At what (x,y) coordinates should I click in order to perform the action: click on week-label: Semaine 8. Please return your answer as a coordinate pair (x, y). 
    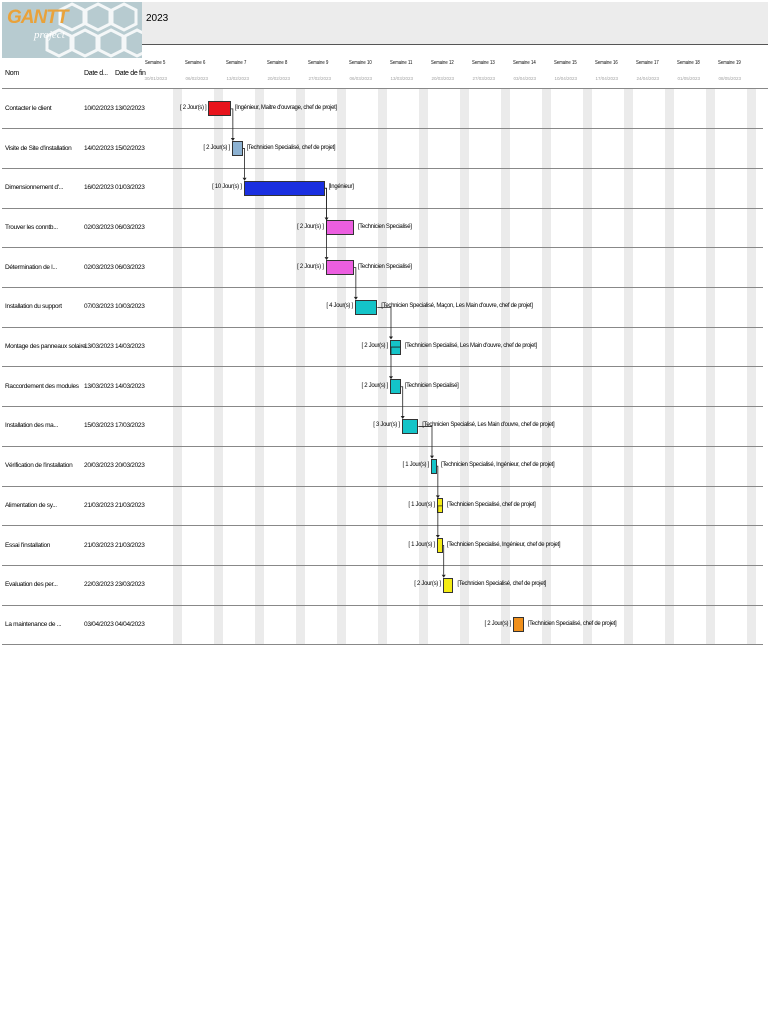
    Looking at the image, I should click on (277, 63).